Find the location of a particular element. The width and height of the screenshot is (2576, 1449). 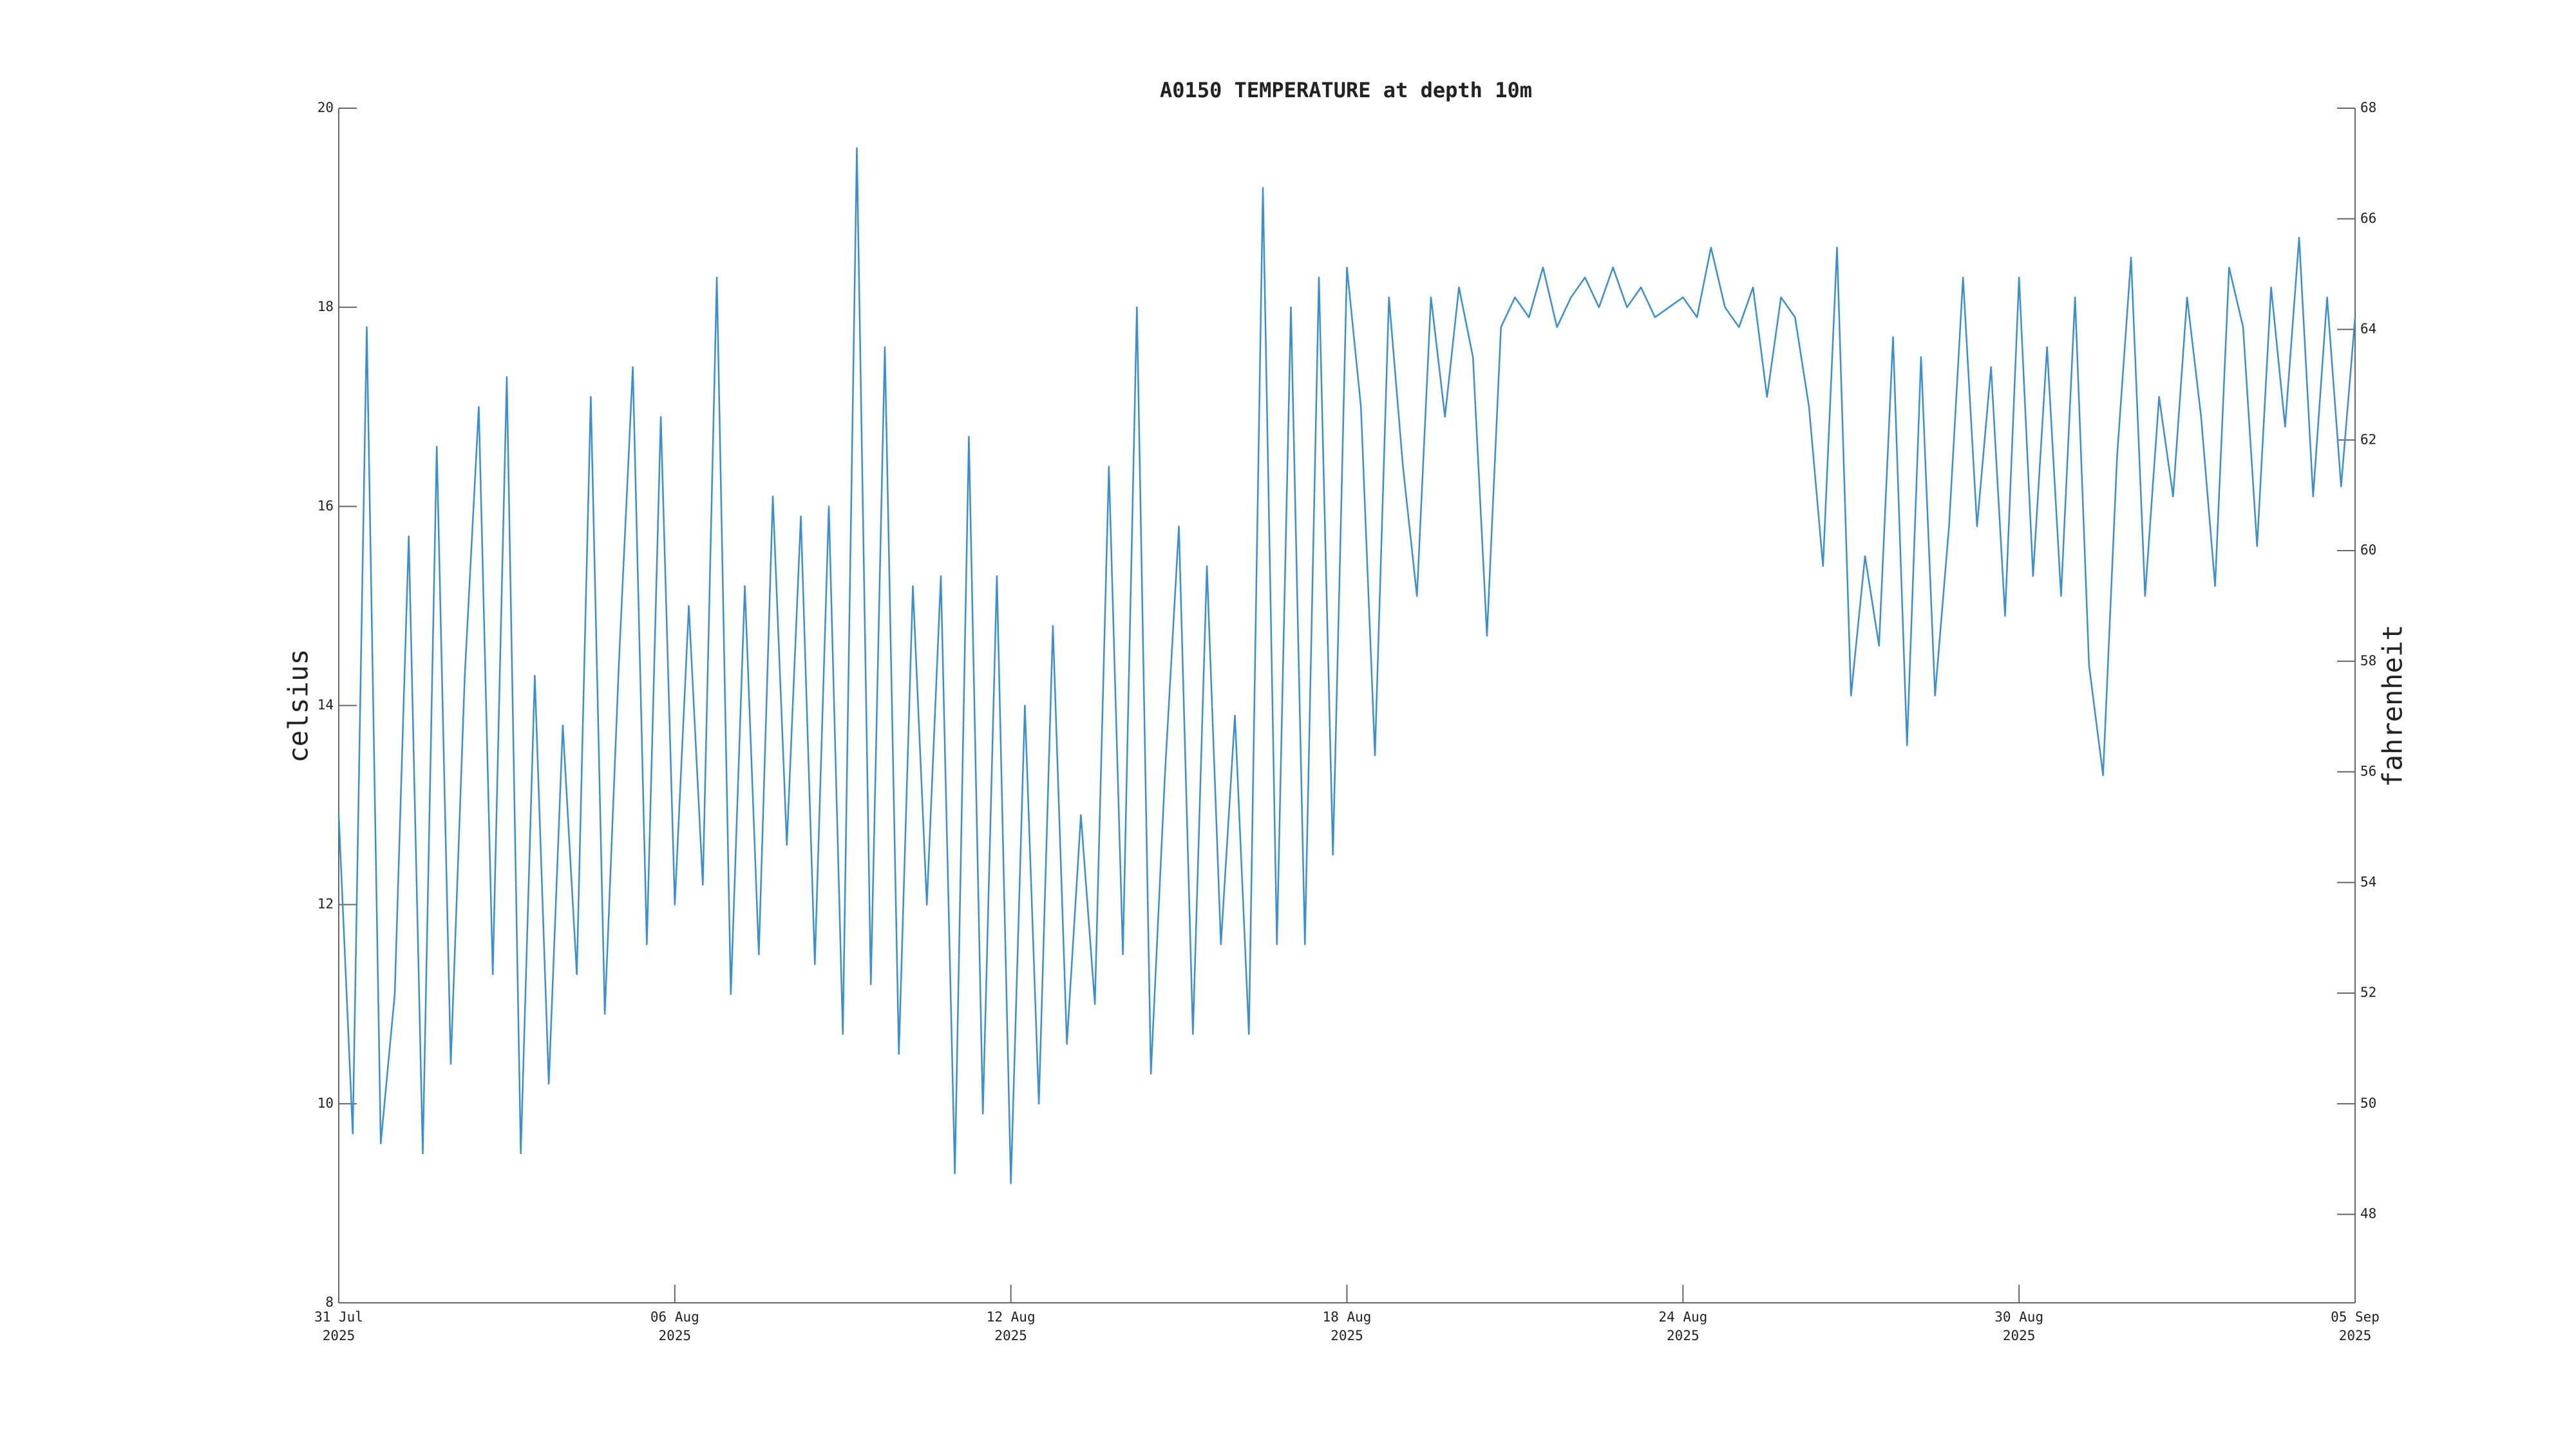

y-tick-label: 8 is located at coordinates (329, 1302).